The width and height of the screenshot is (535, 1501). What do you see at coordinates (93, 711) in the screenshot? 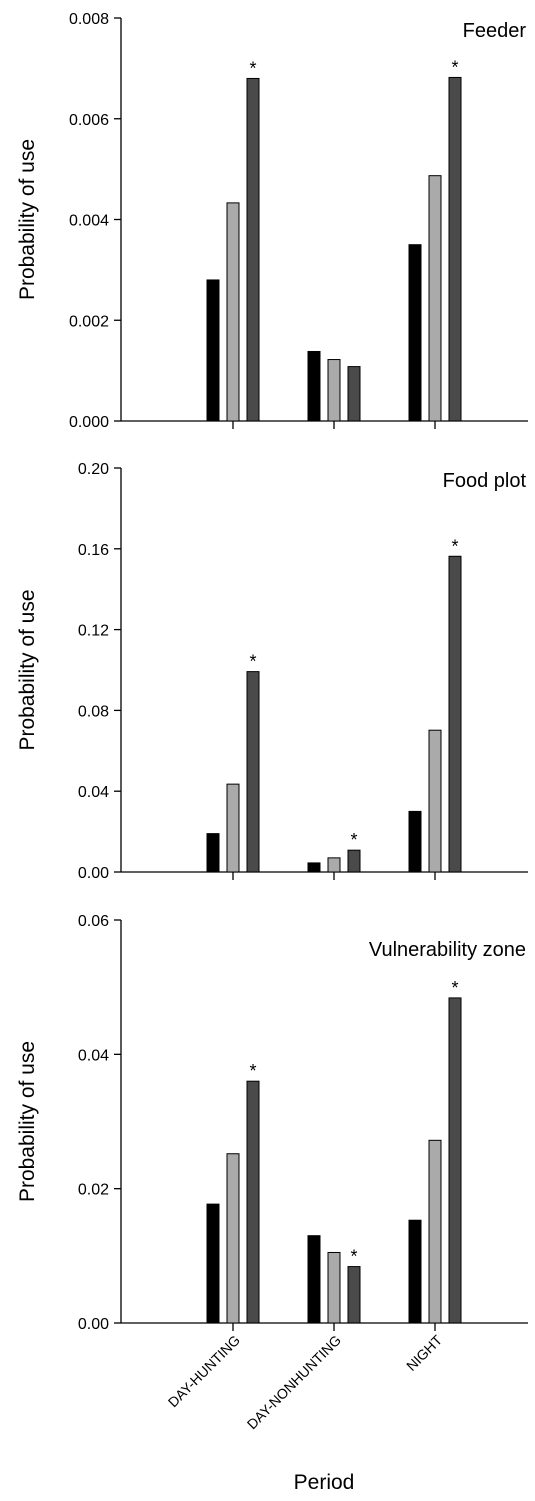
I see `y-tick-label: 0.08` at bounding box center [93, 711].